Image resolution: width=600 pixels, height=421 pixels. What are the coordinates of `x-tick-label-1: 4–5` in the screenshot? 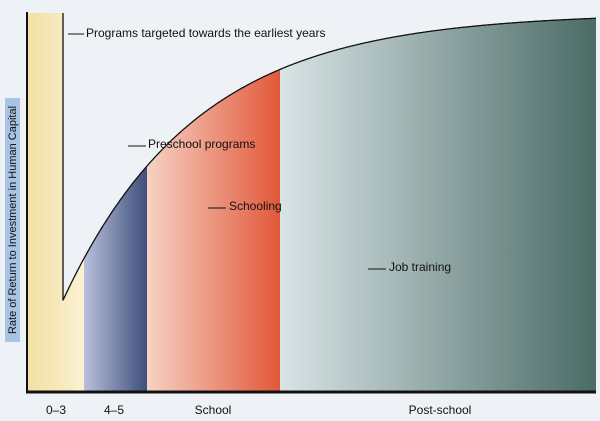 It's located at (114, 410).